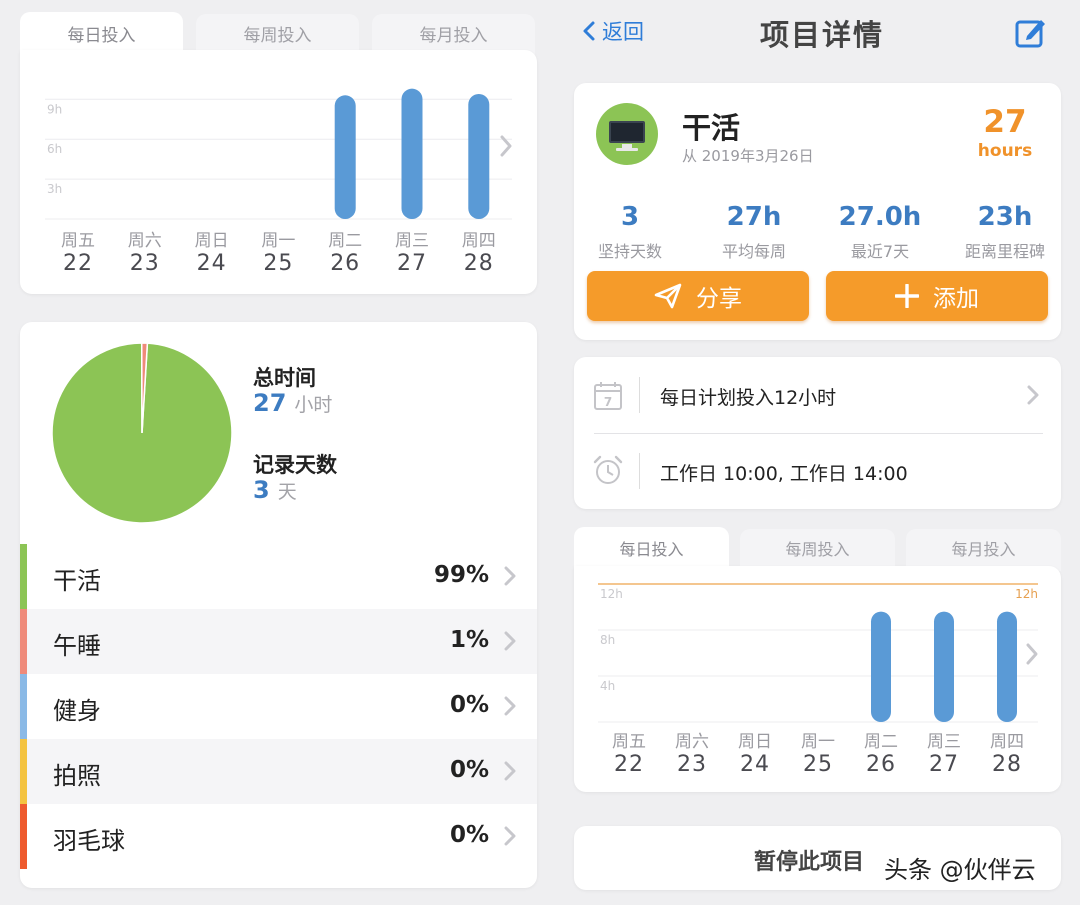  Describe the element at coordinates (469, 640) in the screenshot. I see `category-percent: 1%` at that location.